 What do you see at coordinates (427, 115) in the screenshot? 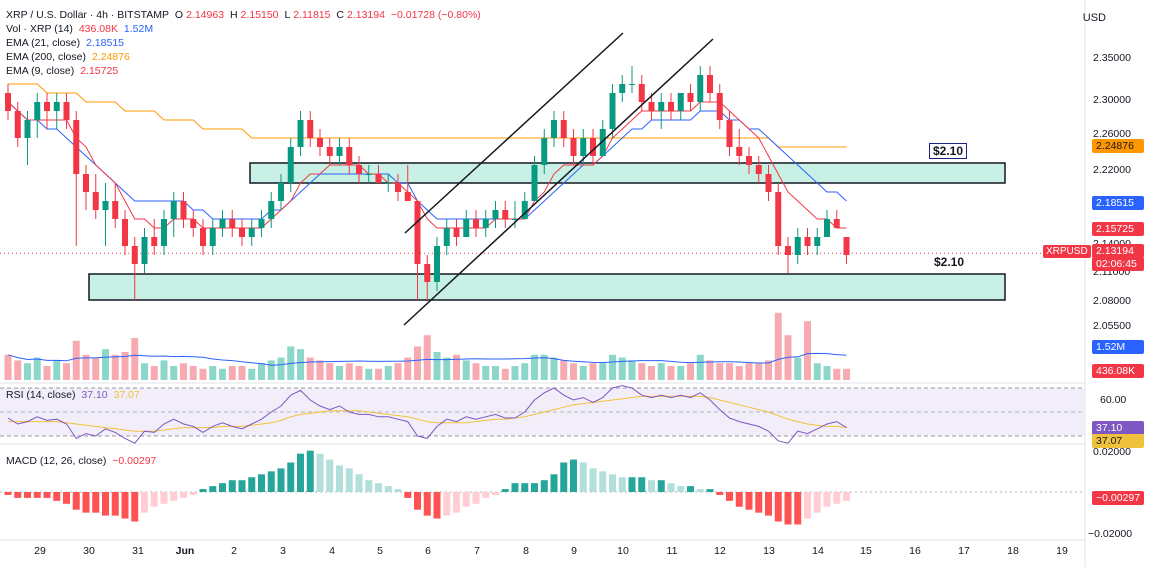
I see `ema200-line` at bounding box center [427, 115].